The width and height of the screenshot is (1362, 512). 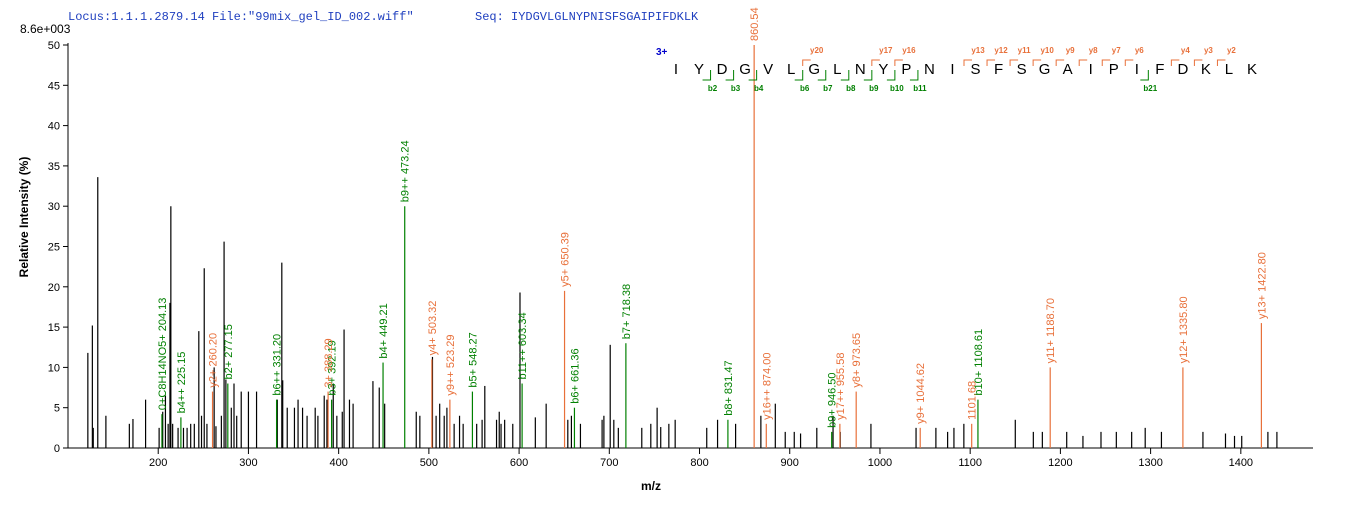 I want to click on residue: Y, so click(x=883, y=69).